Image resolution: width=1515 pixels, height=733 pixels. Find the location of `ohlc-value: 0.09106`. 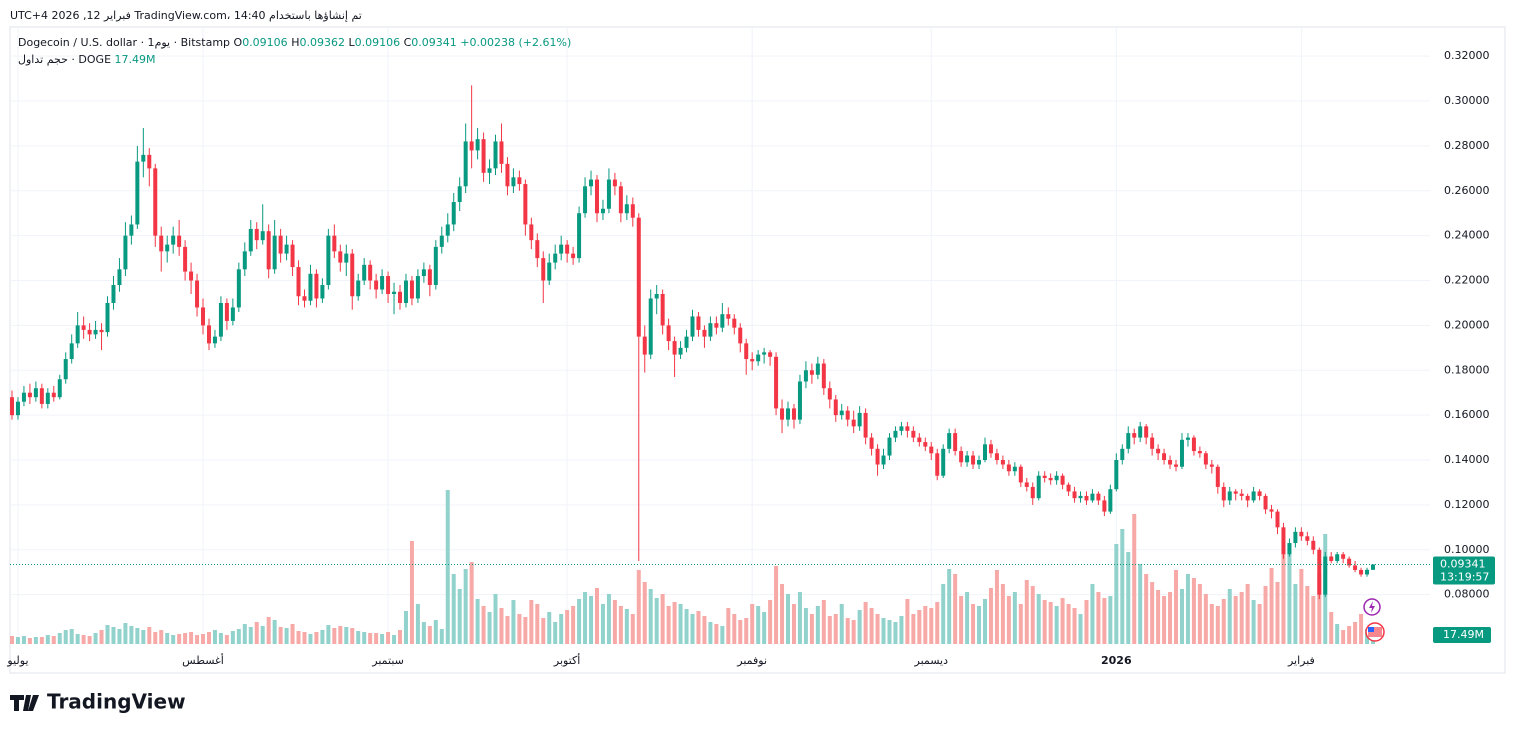

ohlc-value: 0.09106 is located at coordinates (265, 42).